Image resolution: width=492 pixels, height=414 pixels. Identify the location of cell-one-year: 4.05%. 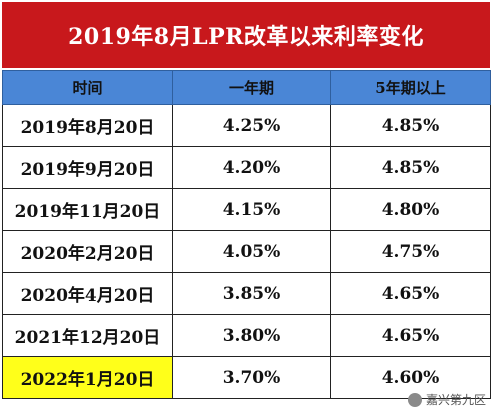
(251, 251).